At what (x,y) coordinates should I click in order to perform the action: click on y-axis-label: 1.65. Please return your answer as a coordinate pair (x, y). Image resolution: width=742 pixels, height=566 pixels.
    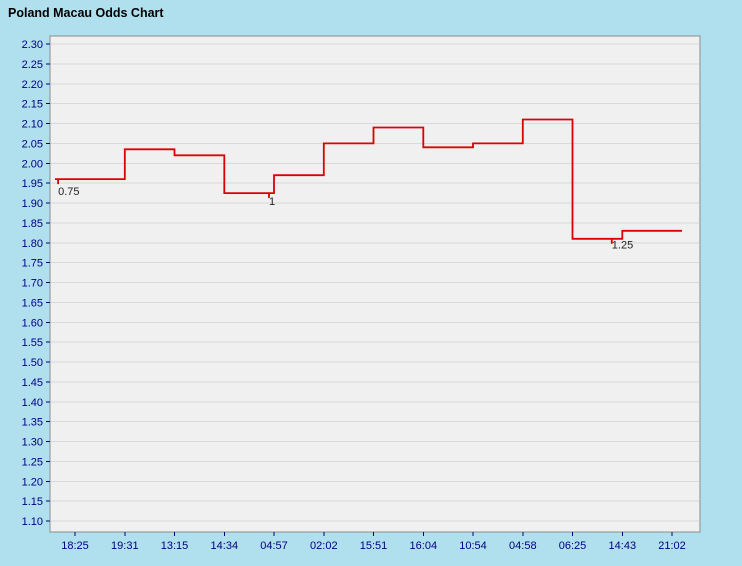
    Looking at the image, I should click on (32, 303).